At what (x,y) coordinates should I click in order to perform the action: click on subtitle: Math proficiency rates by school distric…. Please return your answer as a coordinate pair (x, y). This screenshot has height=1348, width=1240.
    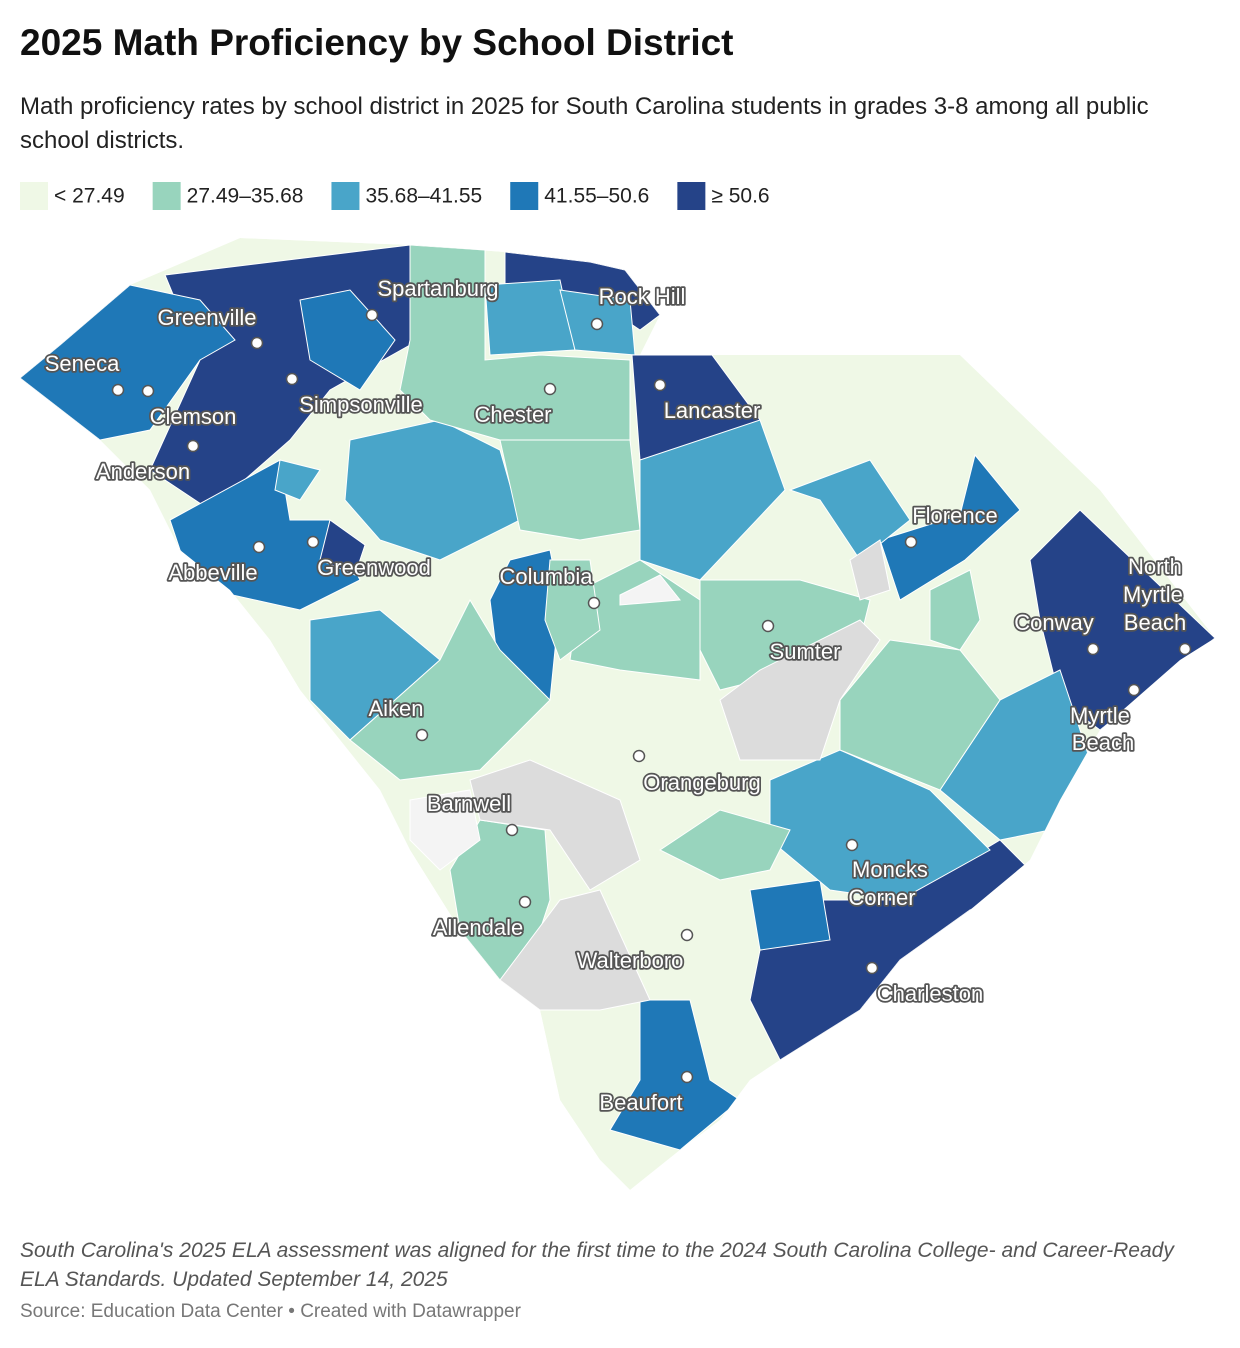
    Looking at the image, I should click on (584, 123).